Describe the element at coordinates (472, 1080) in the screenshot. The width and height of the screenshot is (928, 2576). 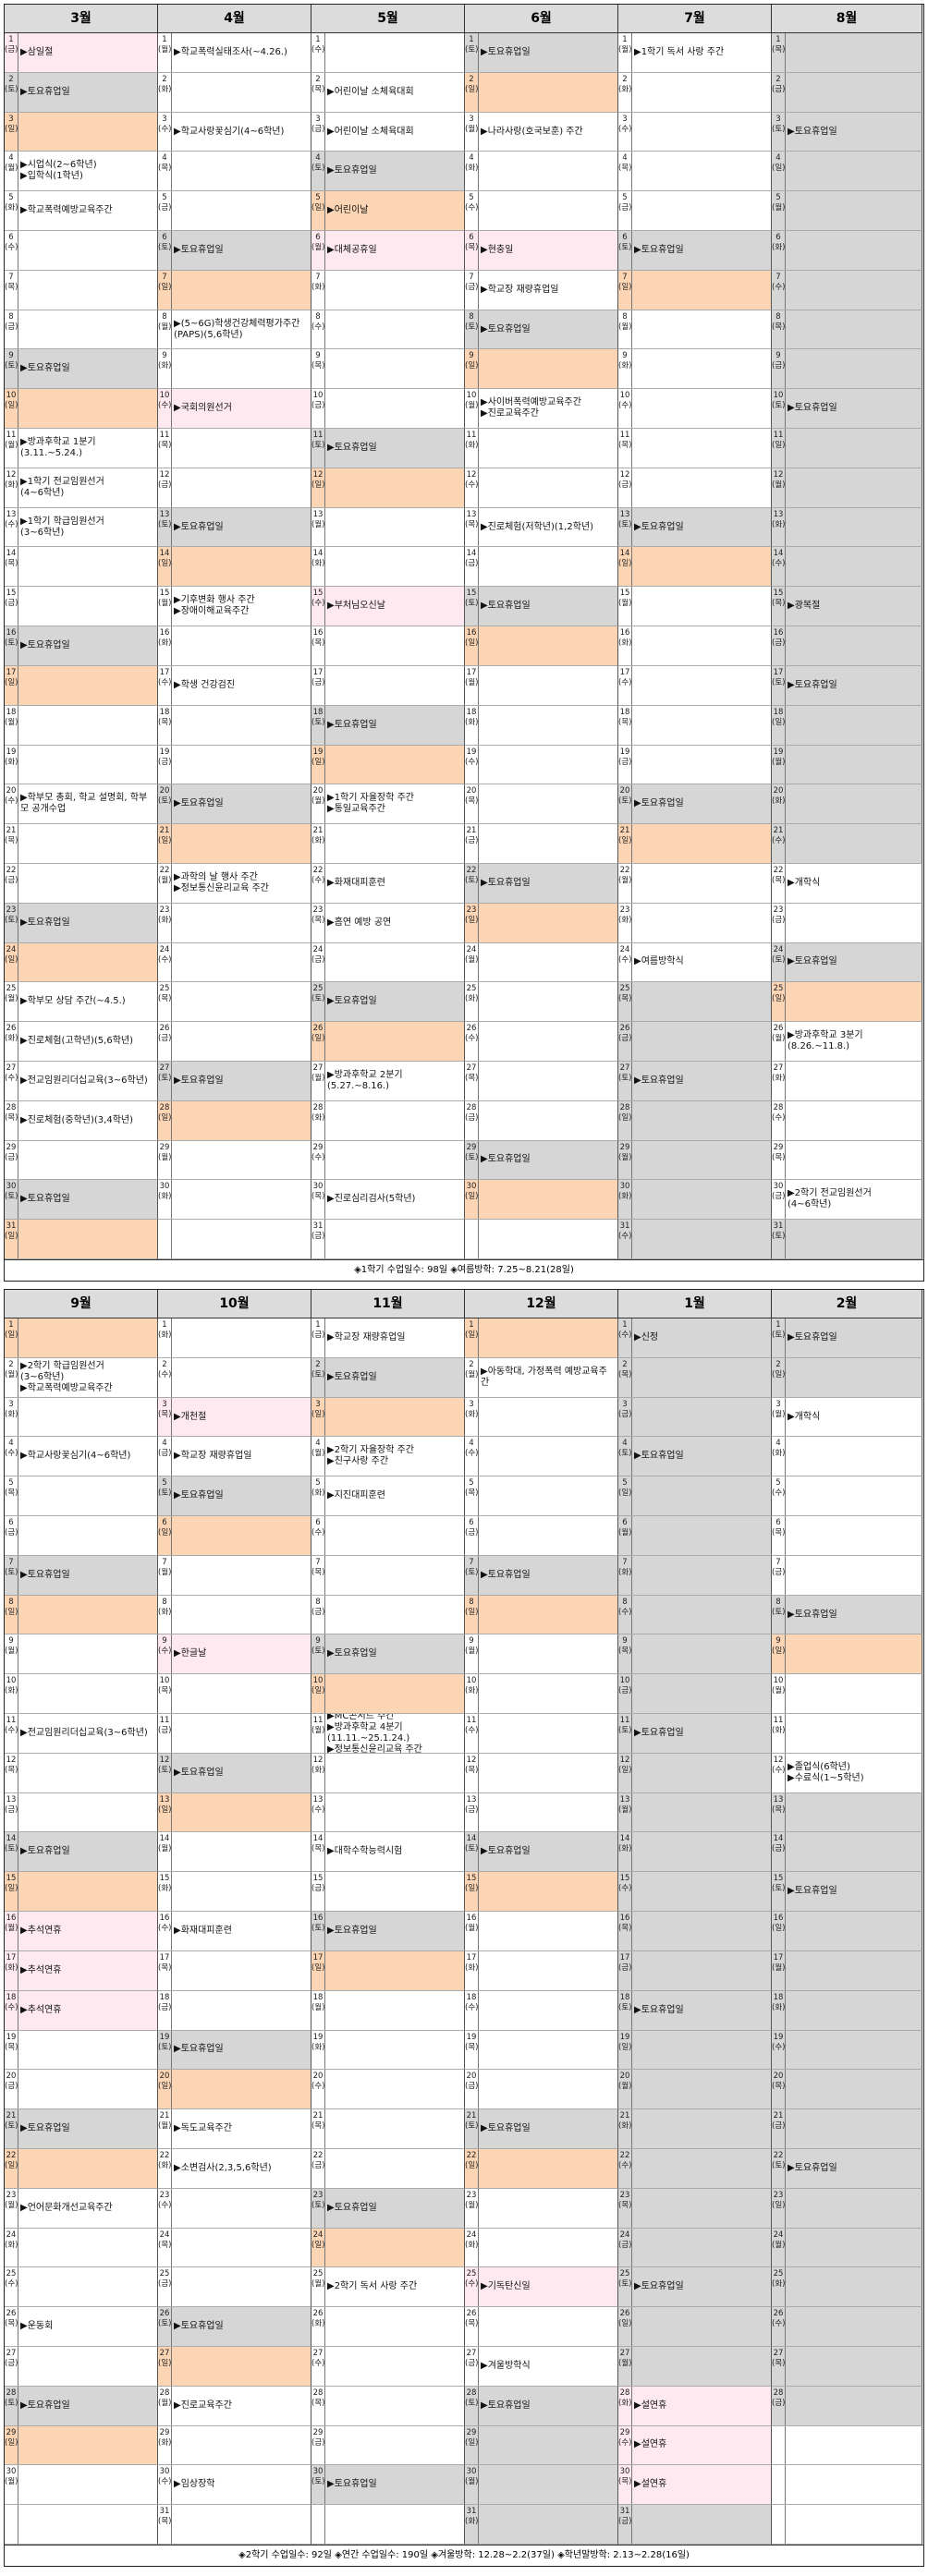
I see `date-label: 27 (목)` at that location.